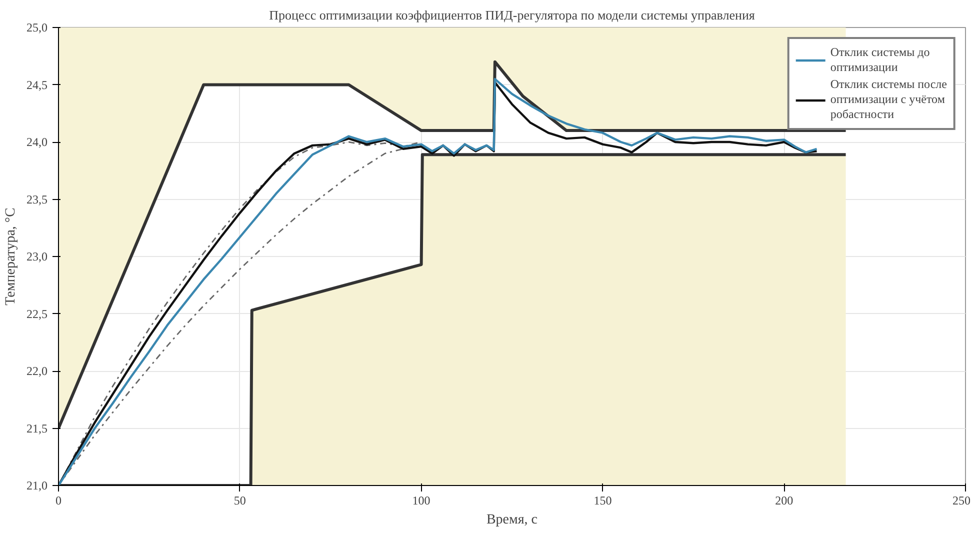  I want to click on legend-label: Отклик системы после оптимизации с учётом робастности, so click(888, 99).